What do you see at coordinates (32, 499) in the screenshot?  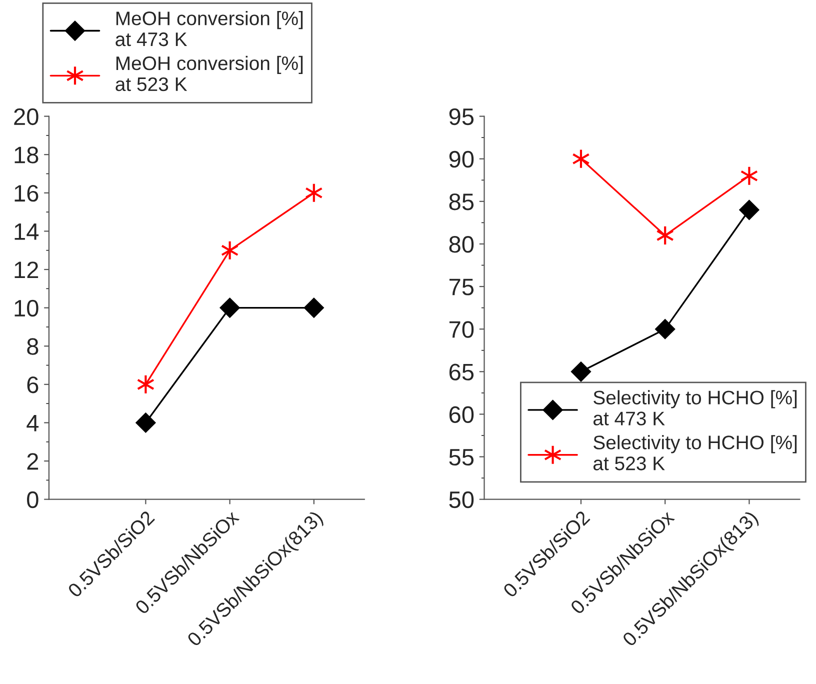 I see `y-tick-label: 0` at bounding box center [32, 499].